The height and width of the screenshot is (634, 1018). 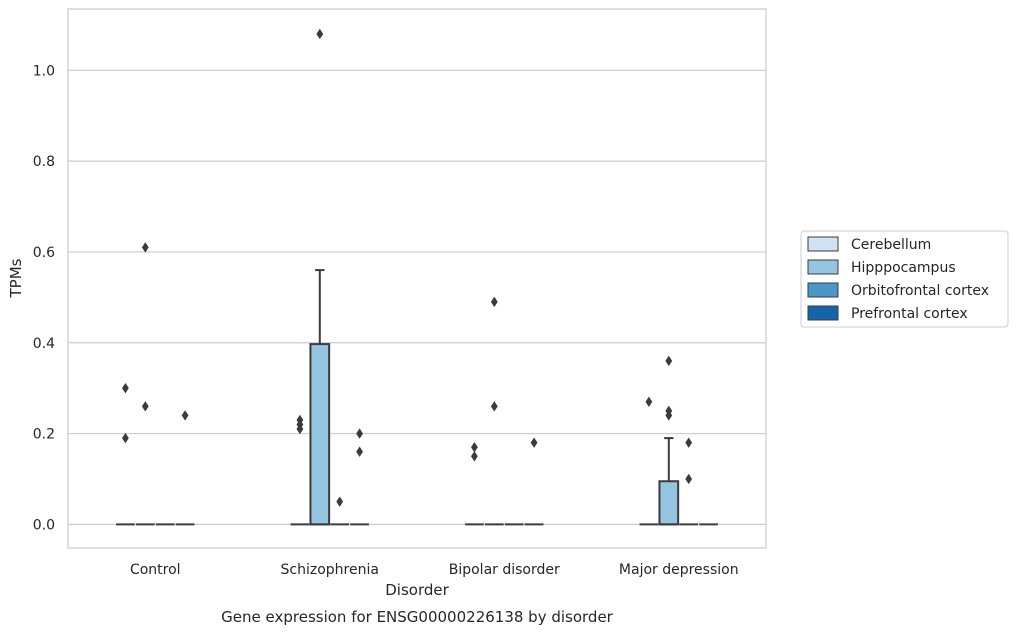 I want to click on y-axis-title: TPMs, so click(x=16, y=278).